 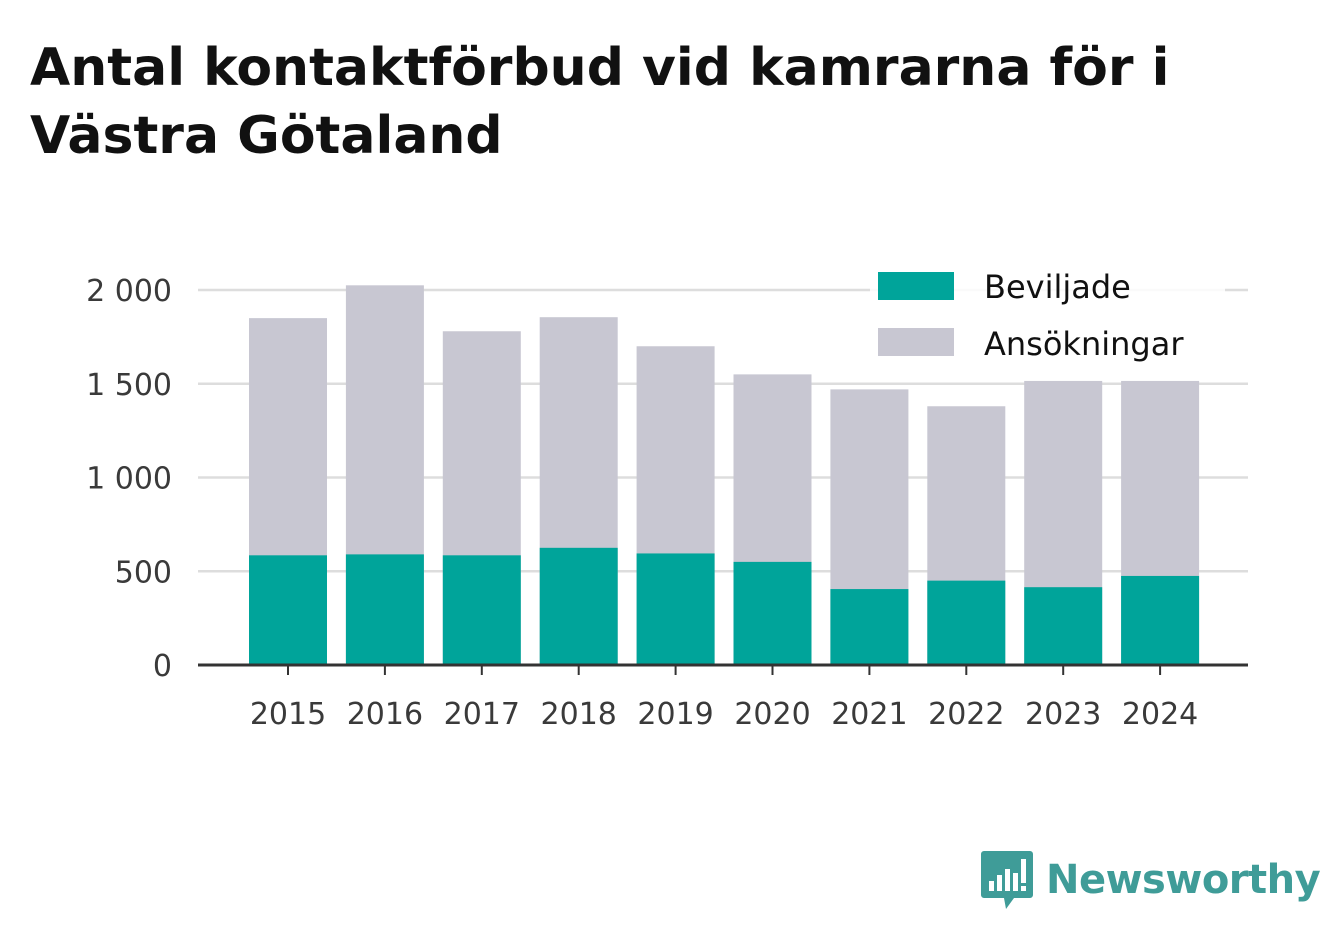 What do you see at coordinates (724, 714) in the screenshot?
I see `x-axis-tick-labels: 2015 2016 2017 2018 2019 2020 2021 2022 2023 2024` at bounding box center [724, 714].